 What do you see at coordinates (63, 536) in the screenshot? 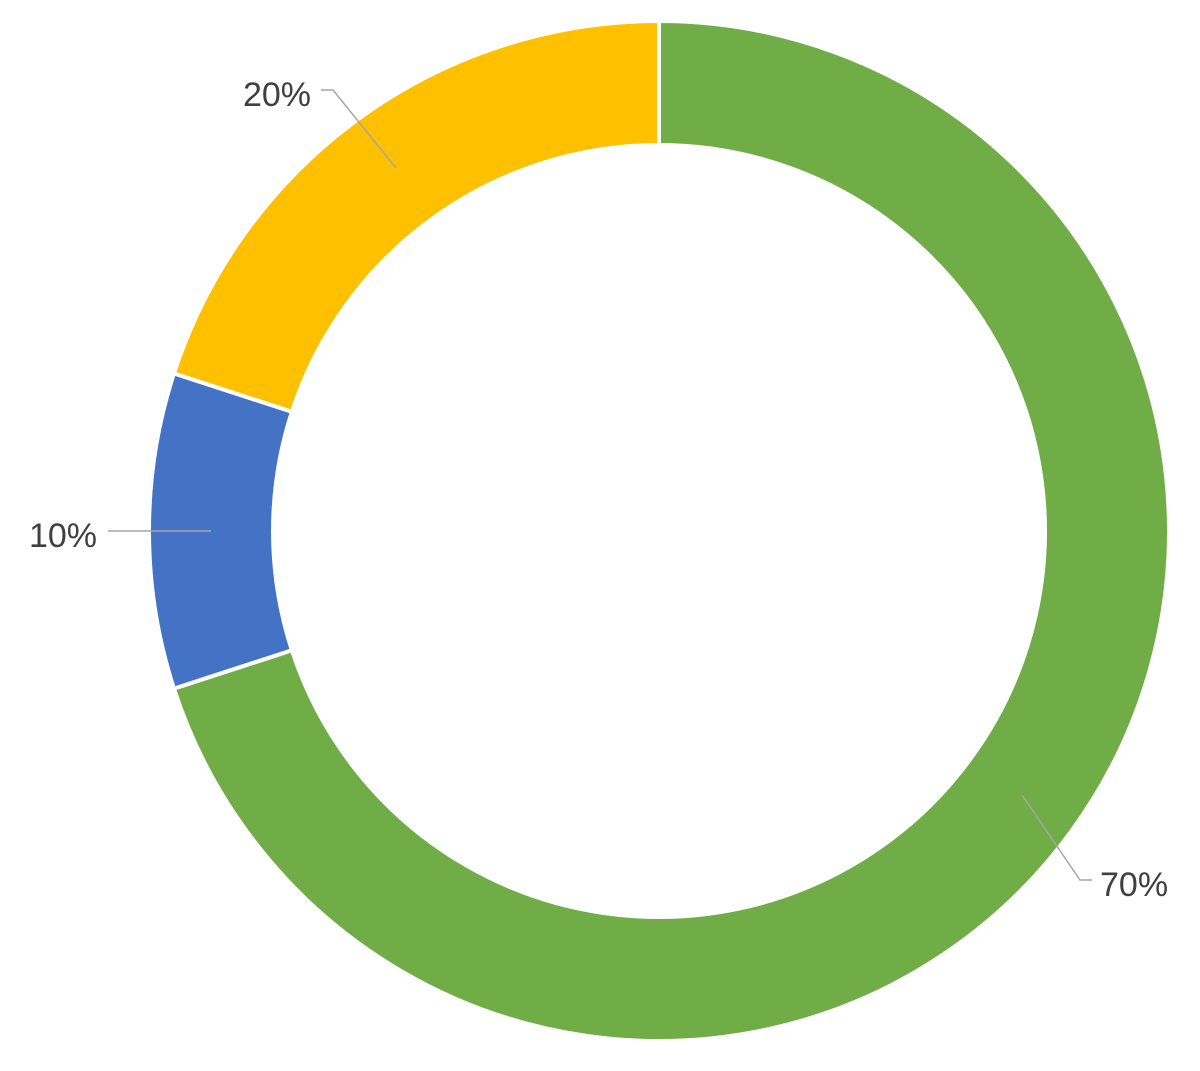
I see `data-label-10: 10%` at bounding box center [63, 536].